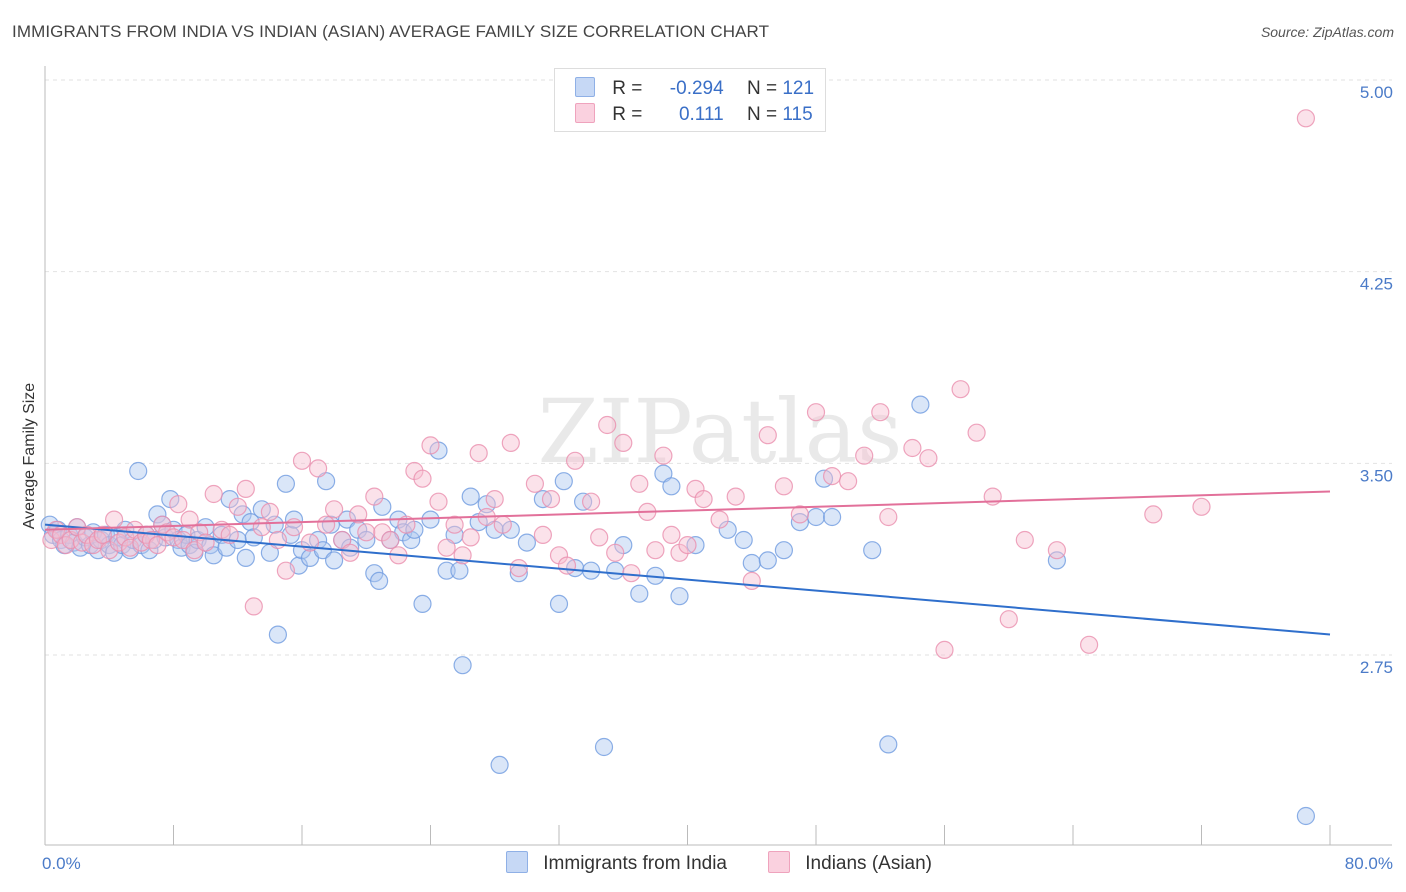 The height and width of the screenshot is (892, 1406). Describe the element at coordinates (1376, 284) in the screenshot. I see `y-tick-label-2: 4.25` at that location.